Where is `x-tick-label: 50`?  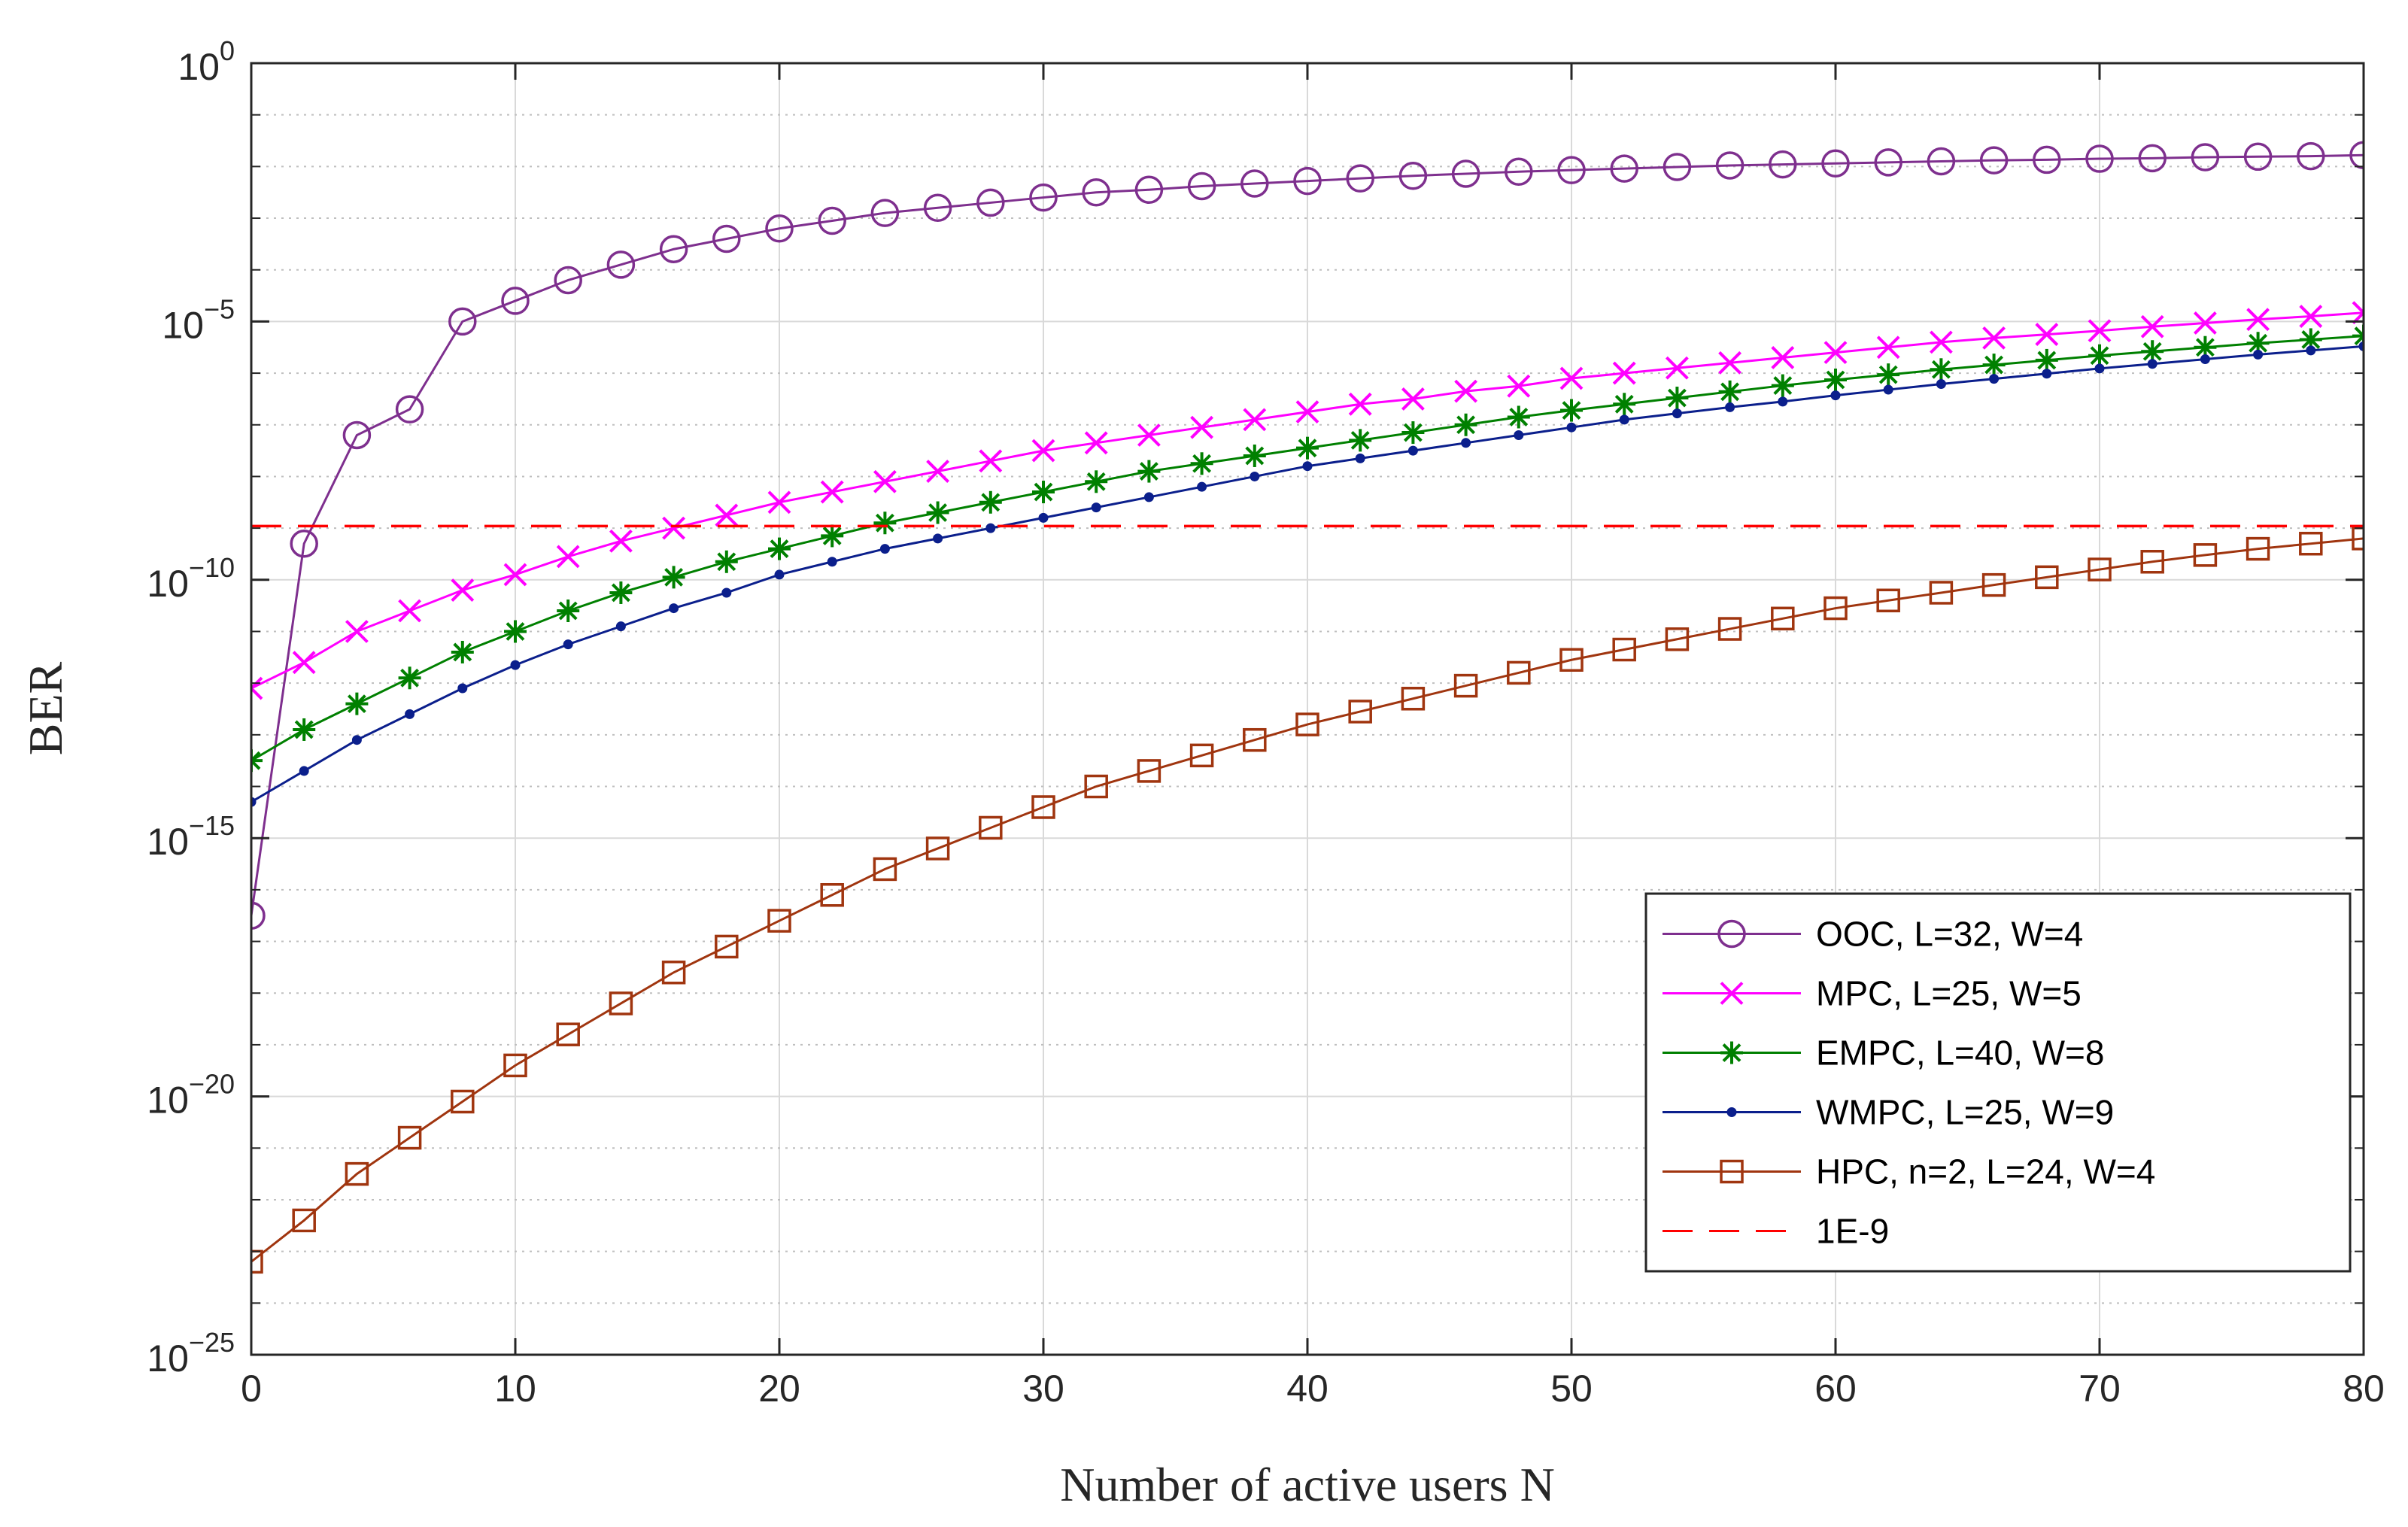
x-tick-label: 50 is located at coordinates (1571, 1389).